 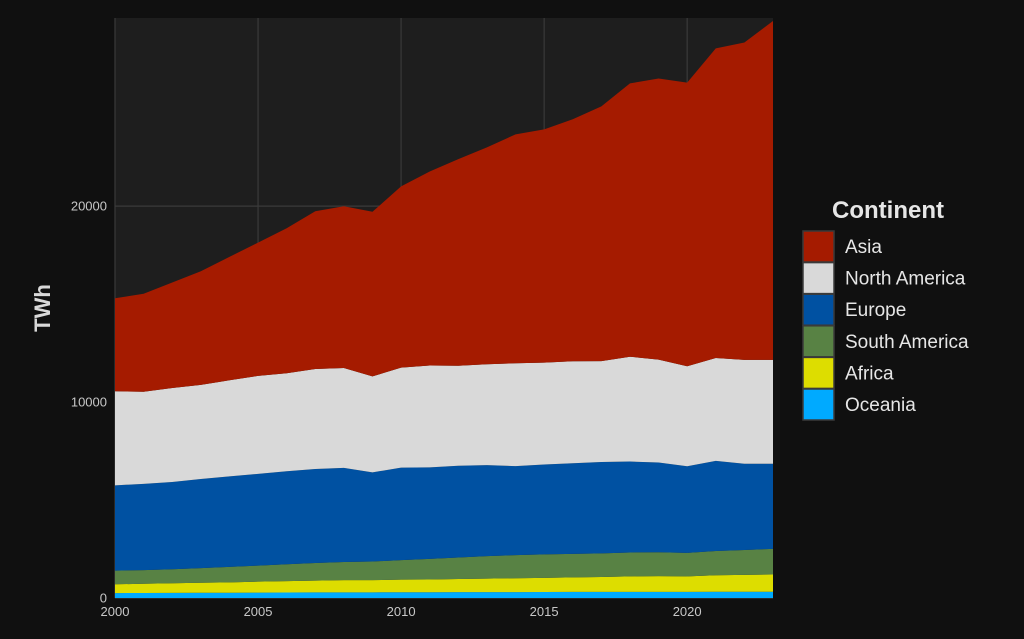 What do you see at coordinates (444, 594) in the screenshot?
I see `area-oceania` at bounding box center [444, 594].